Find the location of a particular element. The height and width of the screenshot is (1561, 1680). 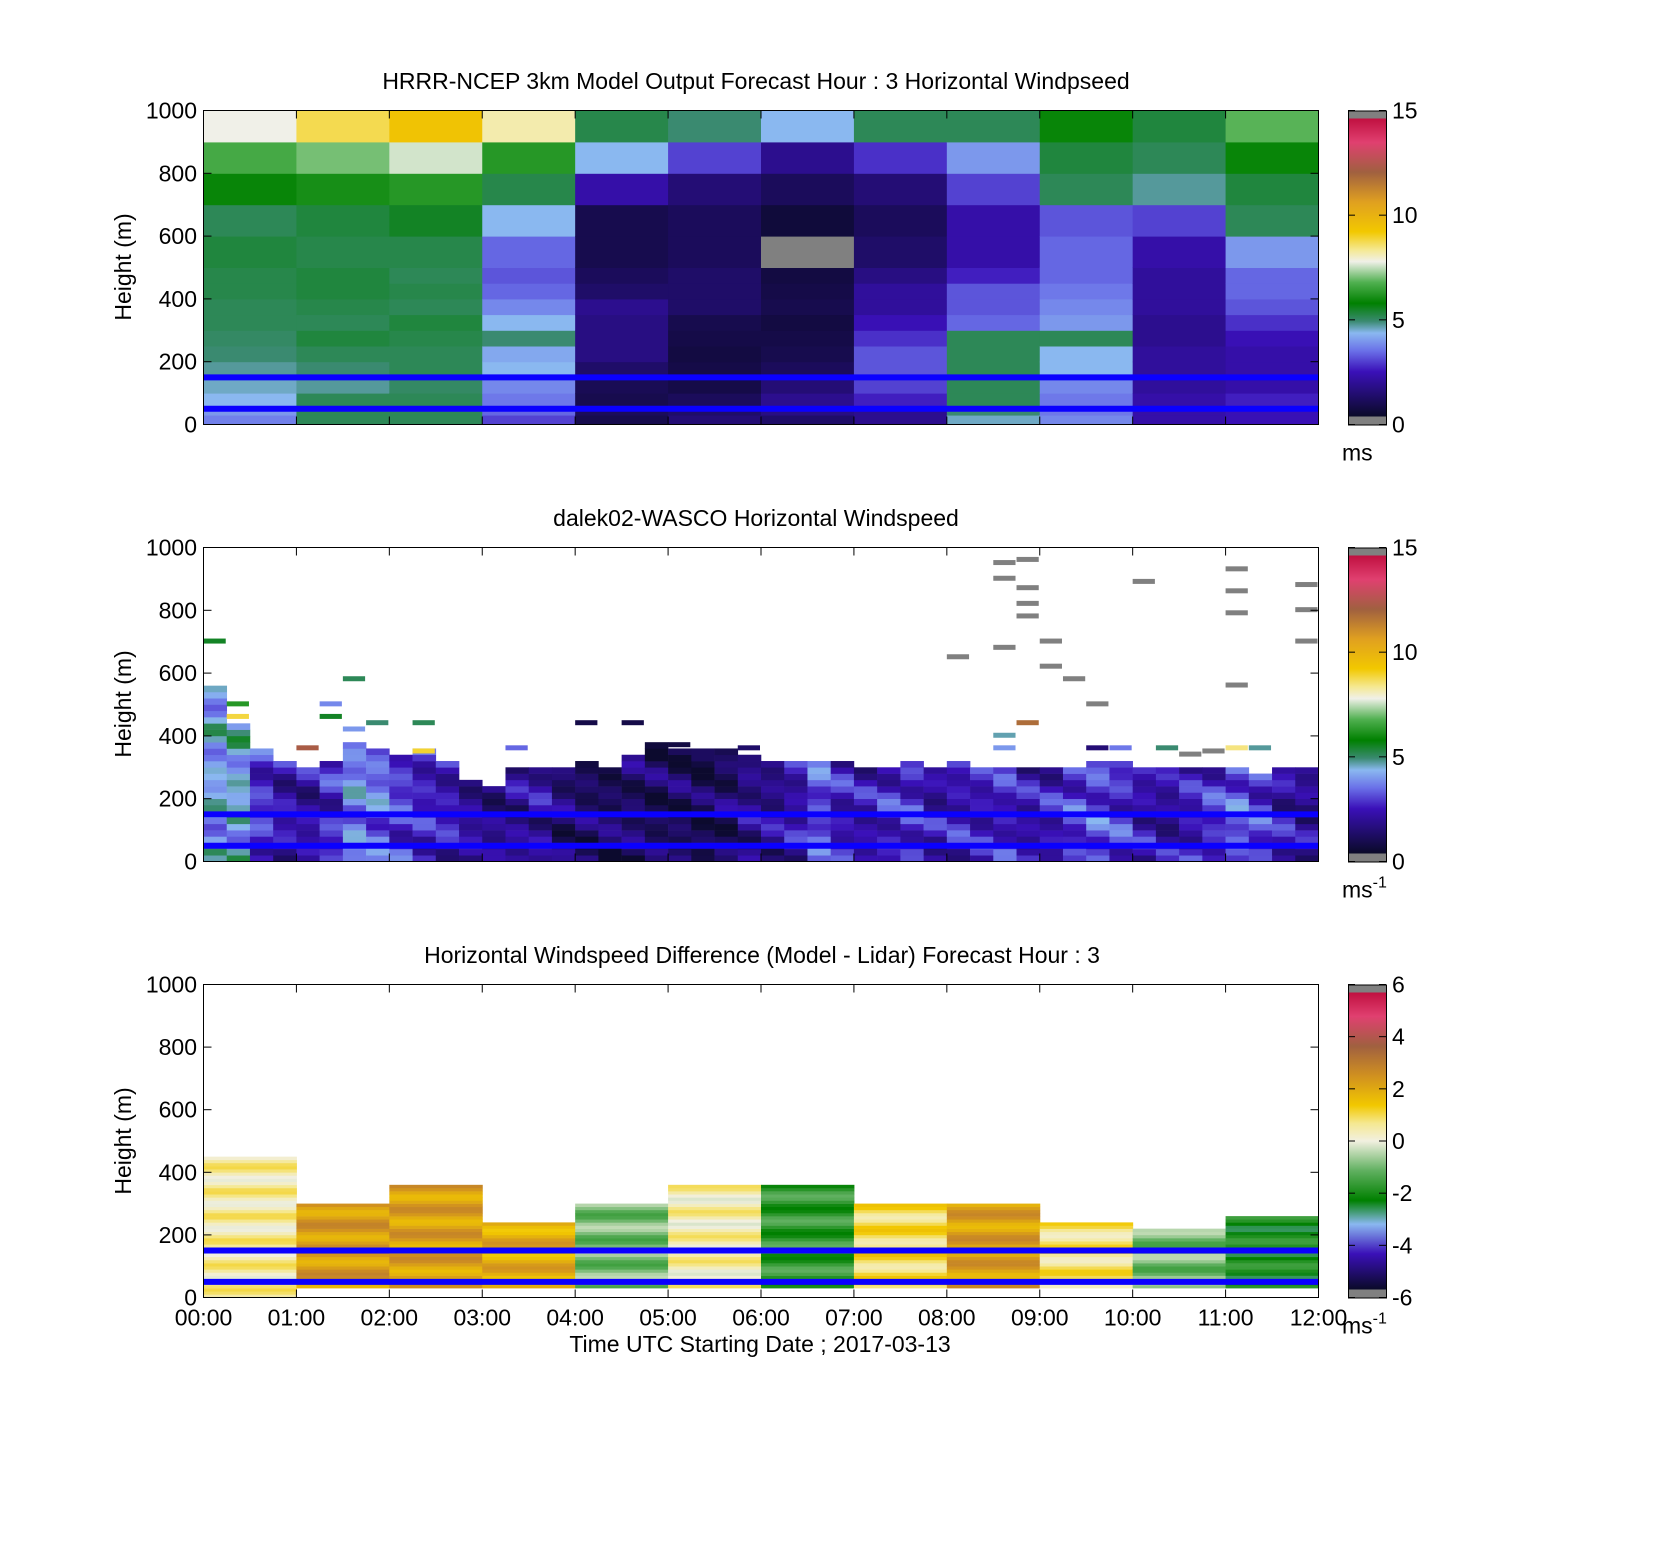

x-tick-label: 10:00 is located at coordinates (1133, 1318).